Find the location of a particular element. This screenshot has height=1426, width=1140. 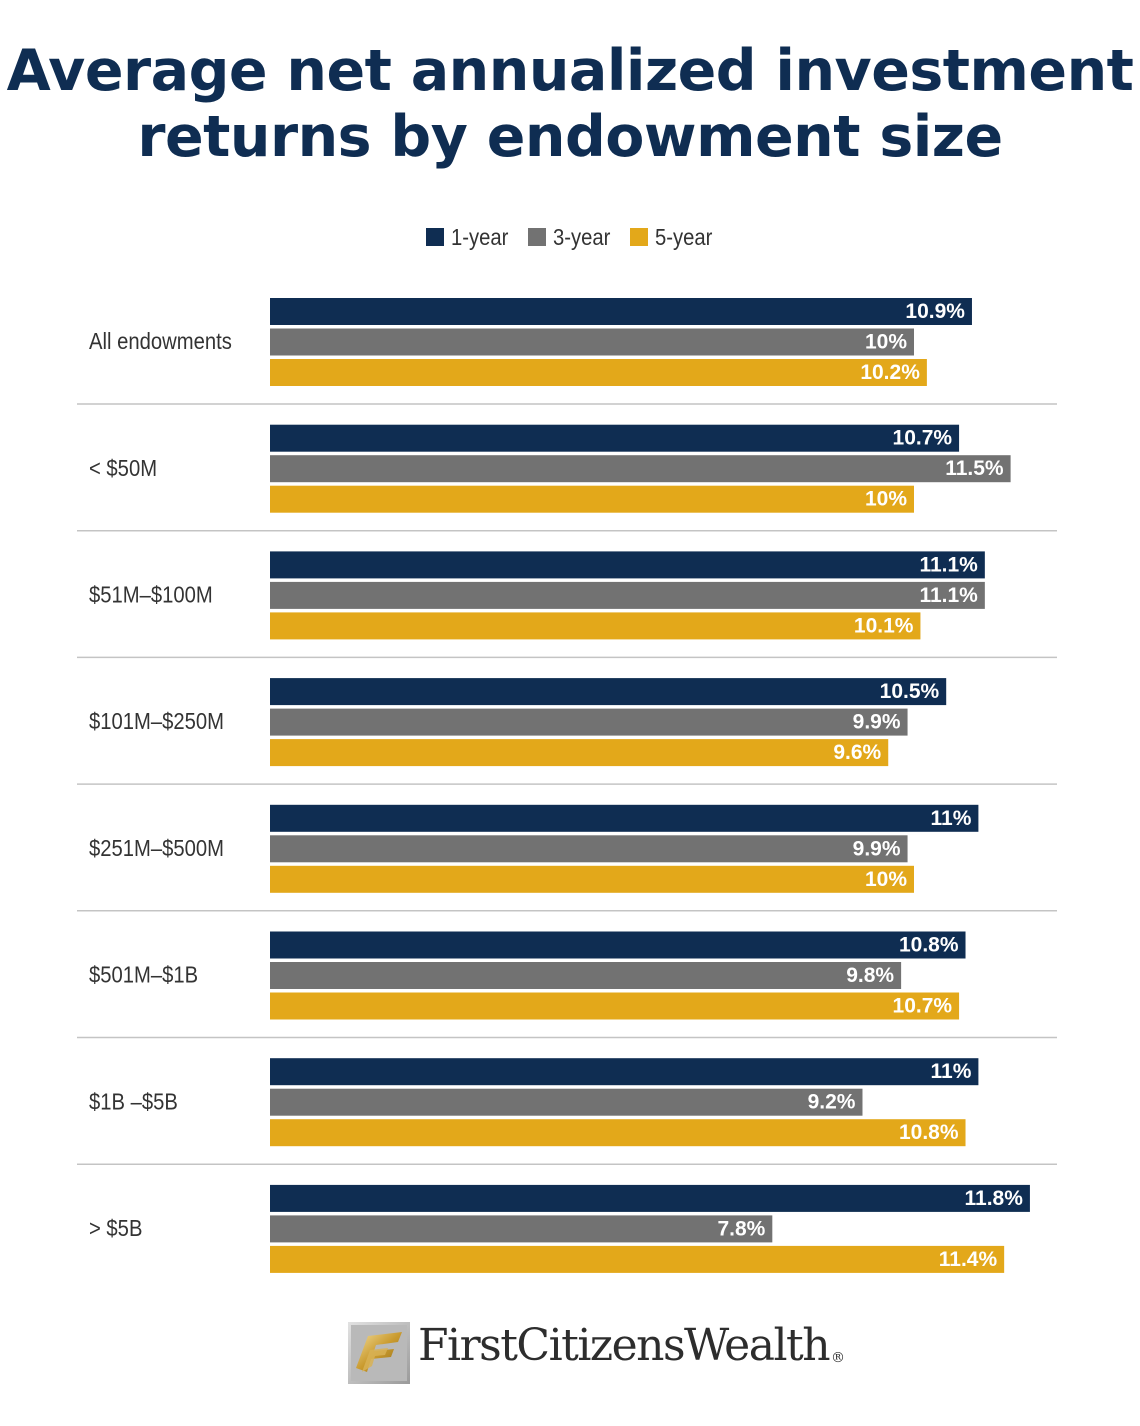

brand-name: FirstCitizensWealth ® is located at coordinates (632, 1345).